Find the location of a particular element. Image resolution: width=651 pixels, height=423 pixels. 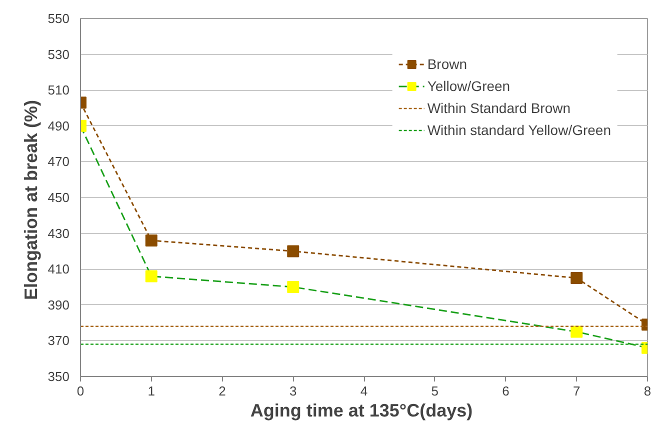

y-tick-label: 430 is located at coordinates (59, 233).